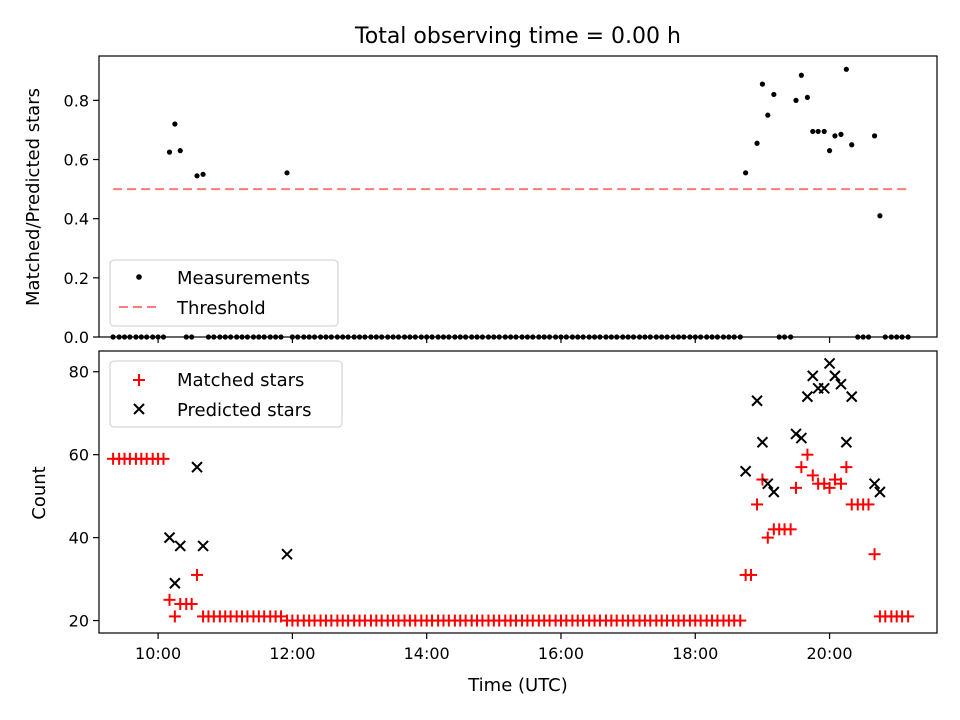  Describe the element at coordinates (830, 653) in the screenshot. I see `count-x-tick-label: 20:00` at that location.